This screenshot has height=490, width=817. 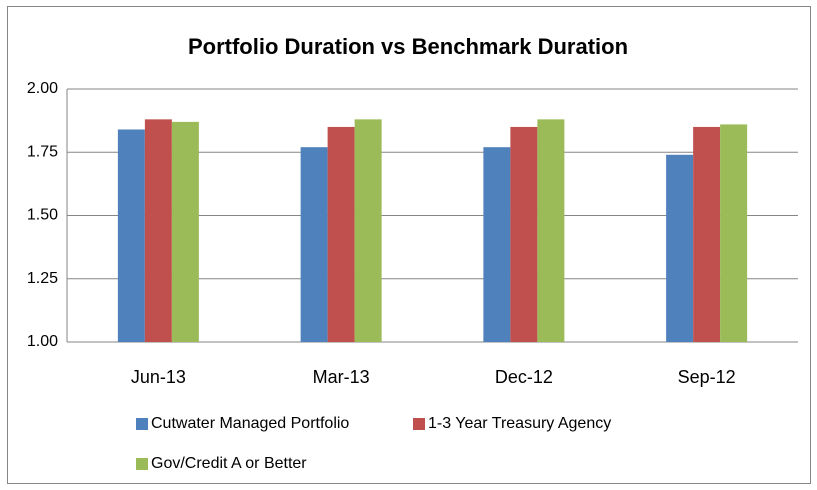 I want to click on legend-label: Cutwater Managed Portfolio, so click(x=250, y=423).